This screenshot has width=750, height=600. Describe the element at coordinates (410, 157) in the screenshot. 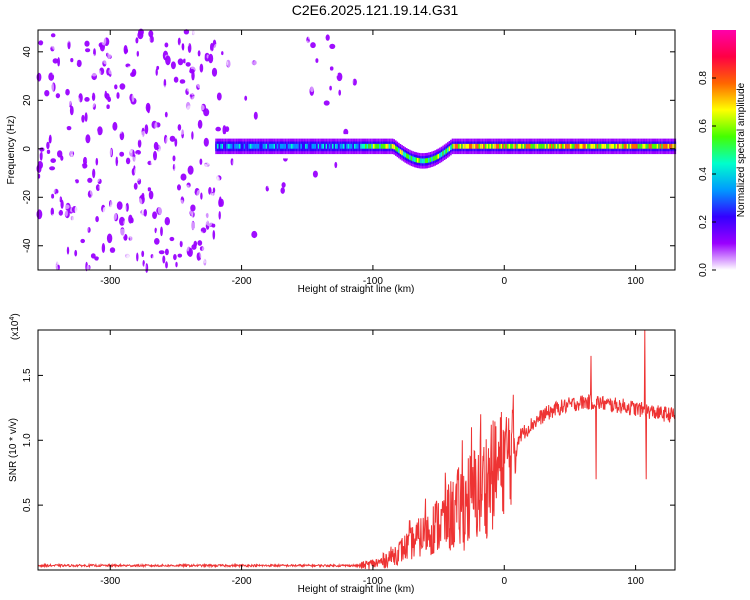

I see `spectrogram-cell-2043` at that location.